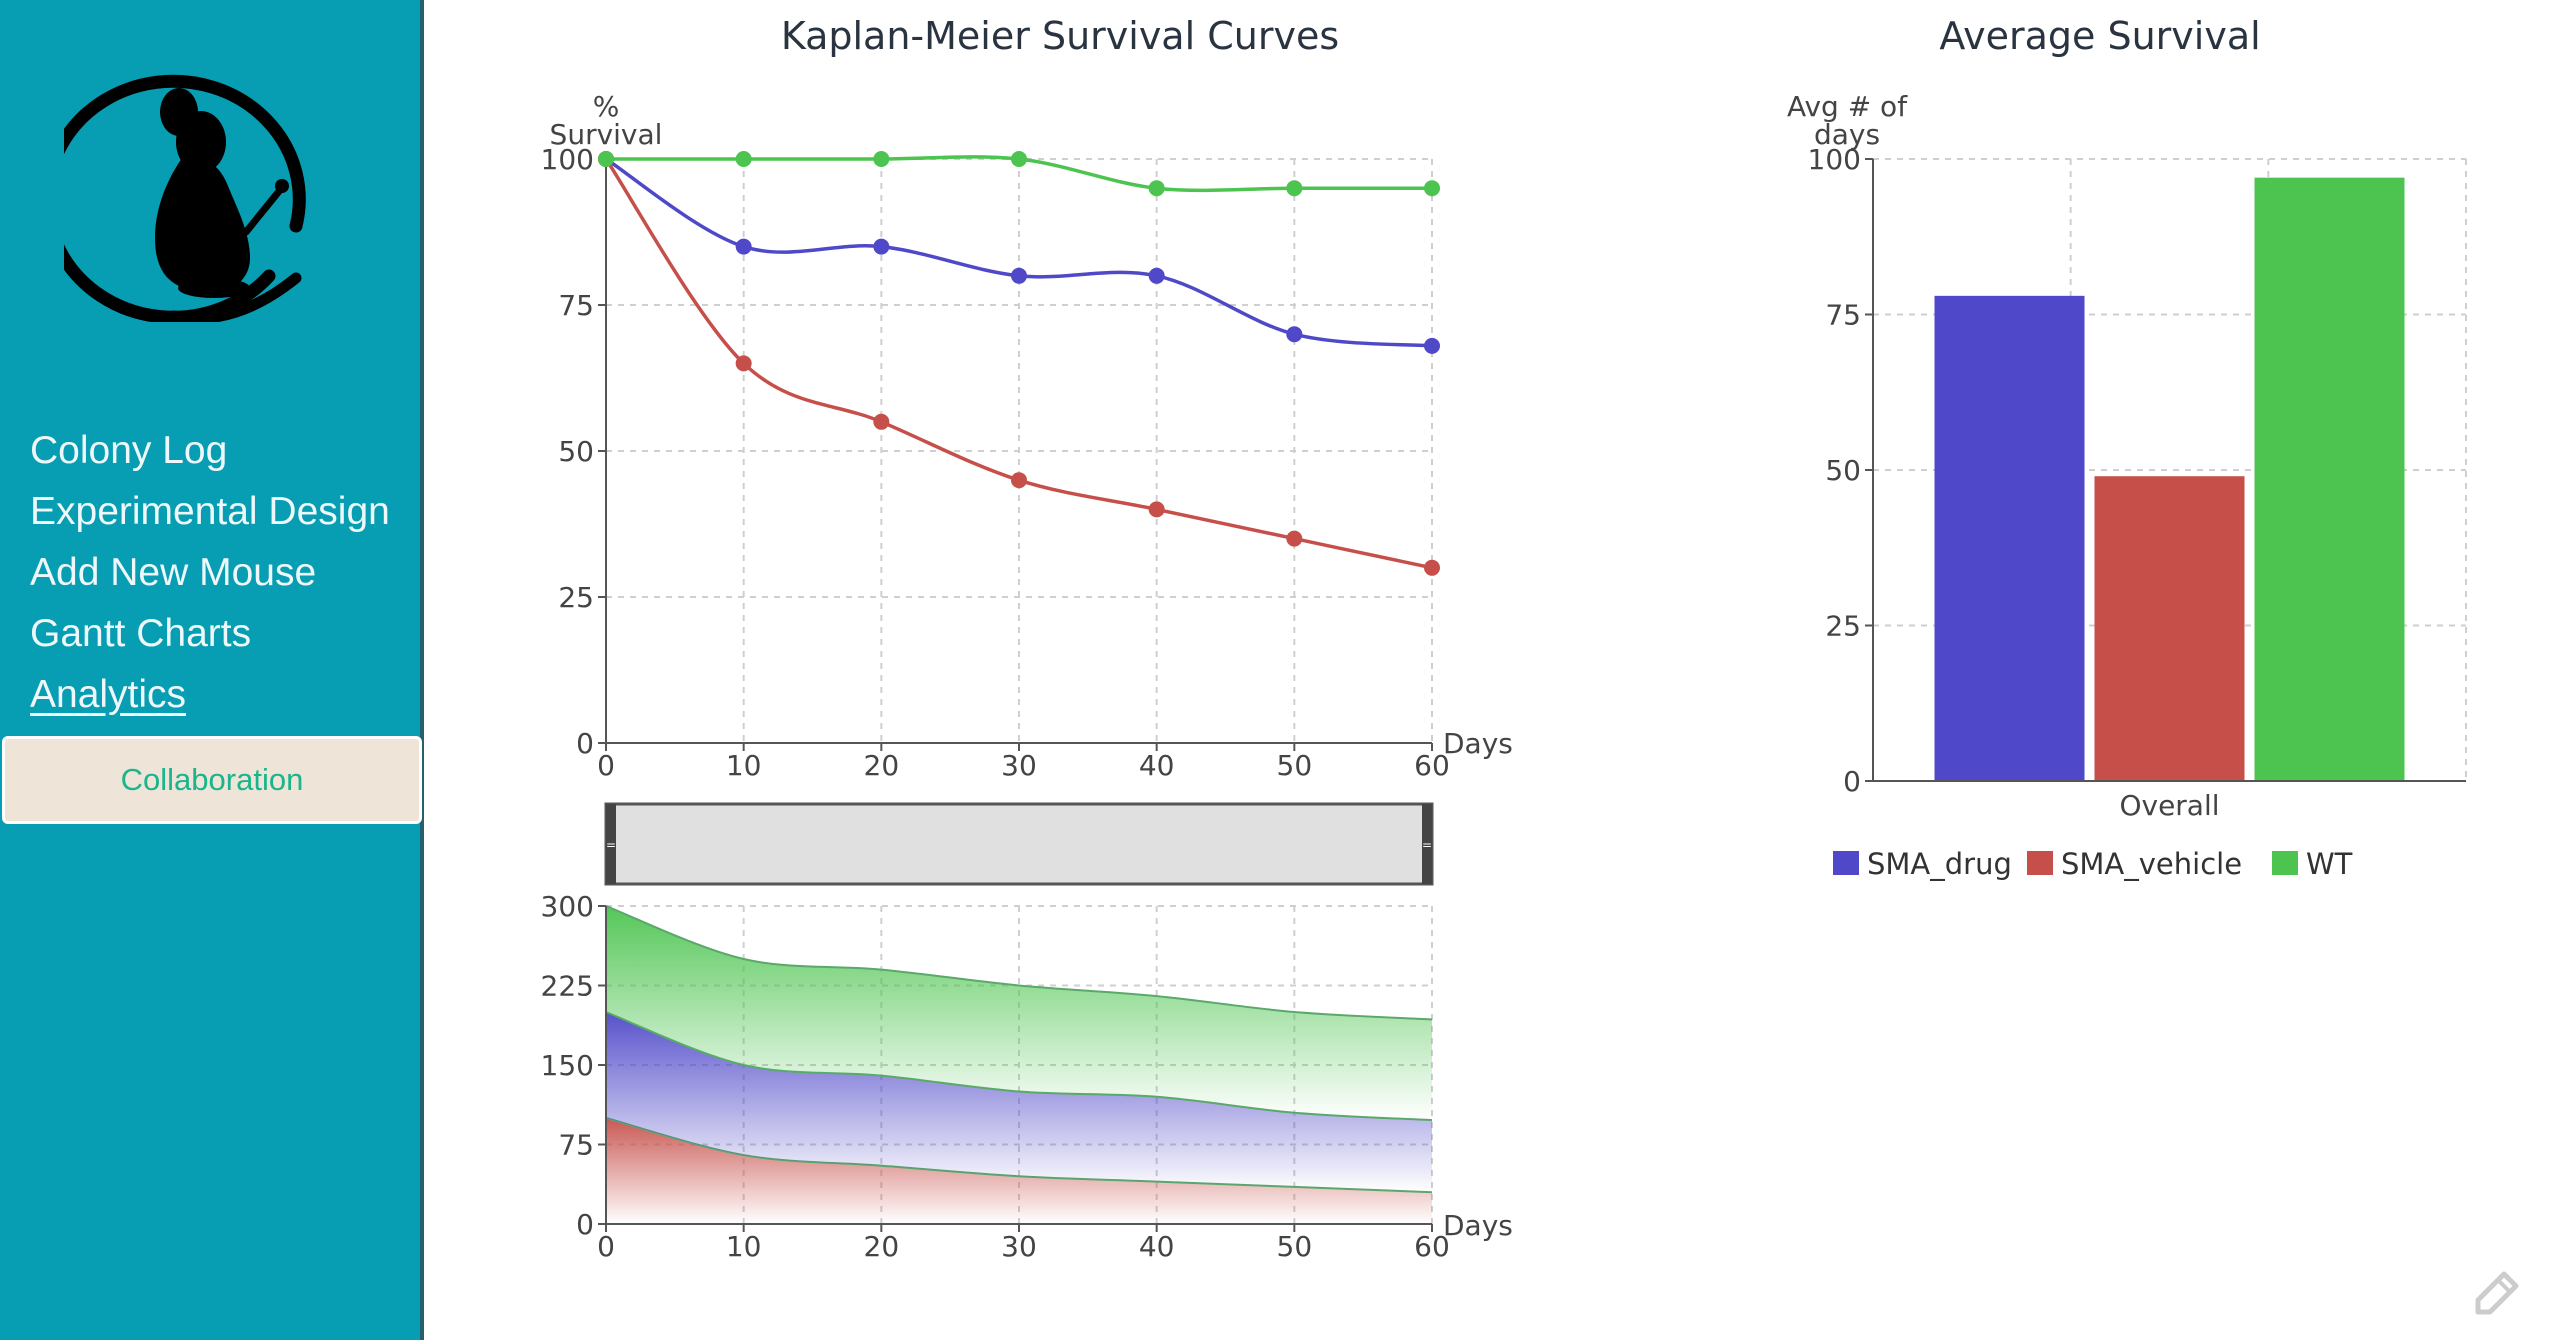  What do you see at coordinates (1432, 1246) in the screenshot?
I see `overview-xtick-label: 60` at bounding box center [1432, 1246].